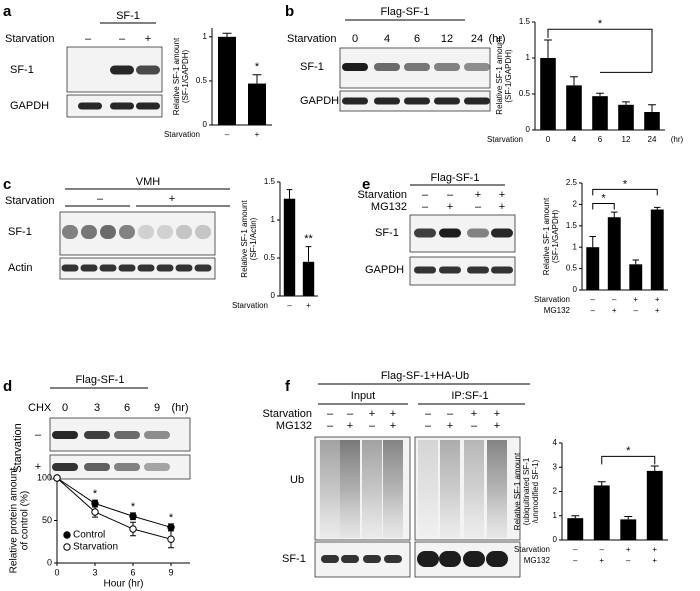 The width and height of the screenshot is (700, 591). I want to click on y-tick-label: 4, so click(555, 442).